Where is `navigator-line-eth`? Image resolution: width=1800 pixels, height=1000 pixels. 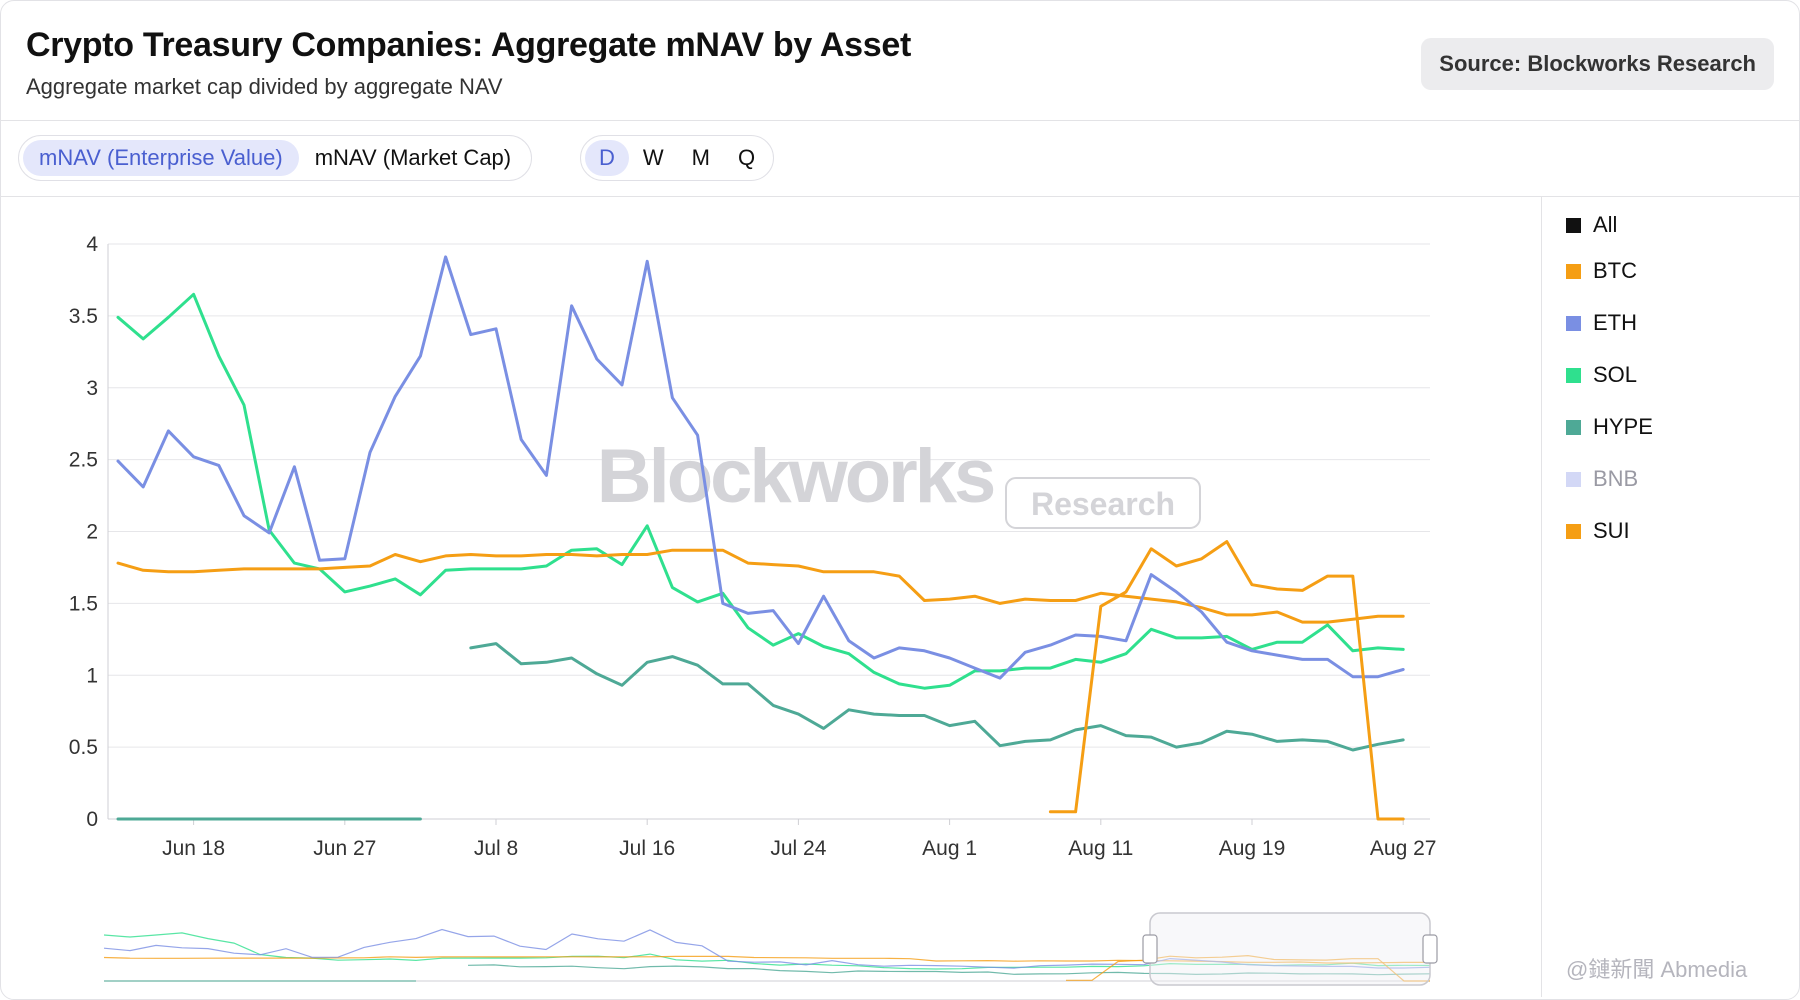
navigator-line-eth is located at coordinates (767, 948).